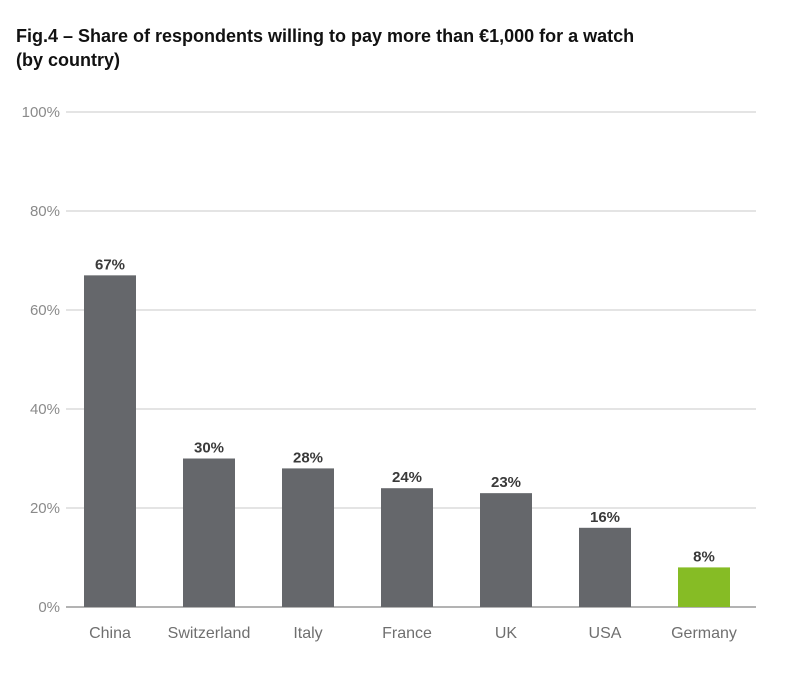 The height and width of the screenshot is (684, 800). I want to click on x-axis-categories: China Switzerland Italy France UK USA Germany, so click(413, 633).